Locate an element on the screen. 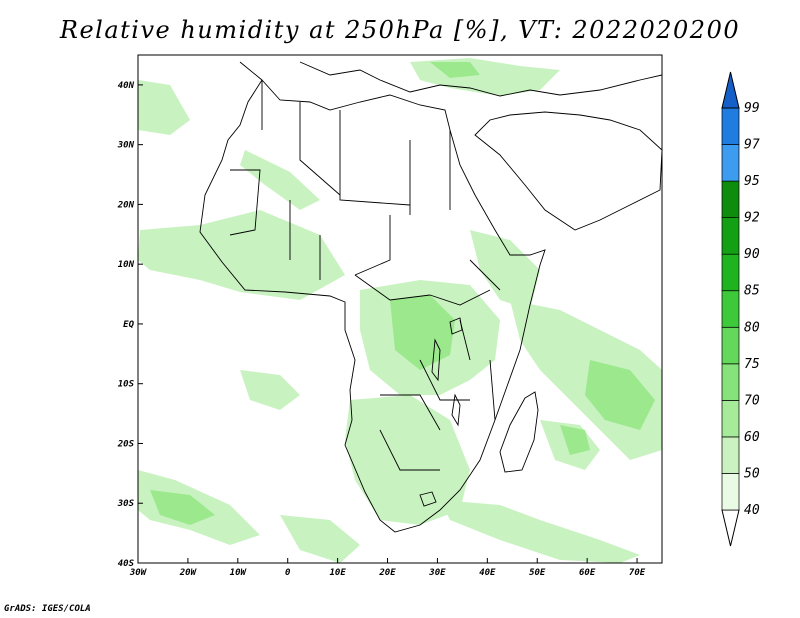  lat-tick-label: 40S is located at coordinates (126, 564).